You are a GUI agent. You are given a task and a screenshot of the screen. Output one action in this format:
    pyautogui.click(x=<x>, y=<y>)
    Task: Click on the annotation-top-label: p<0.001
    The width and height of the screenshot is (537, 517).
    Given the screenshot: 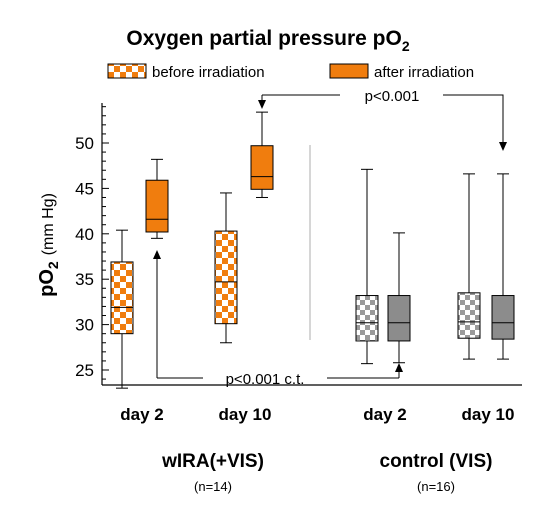 What is the action you would take?
    pyautogui.click(x=392, y=96)
    